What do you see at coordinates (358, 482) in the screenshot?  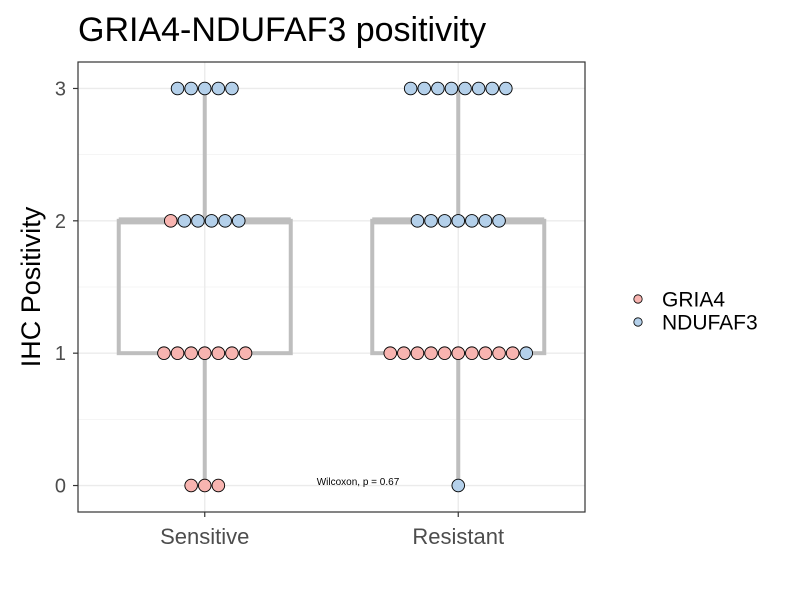 I see `wilcoxon-annotation: Wilcoxon, p = 0.67` at bounding box center [358, 482].